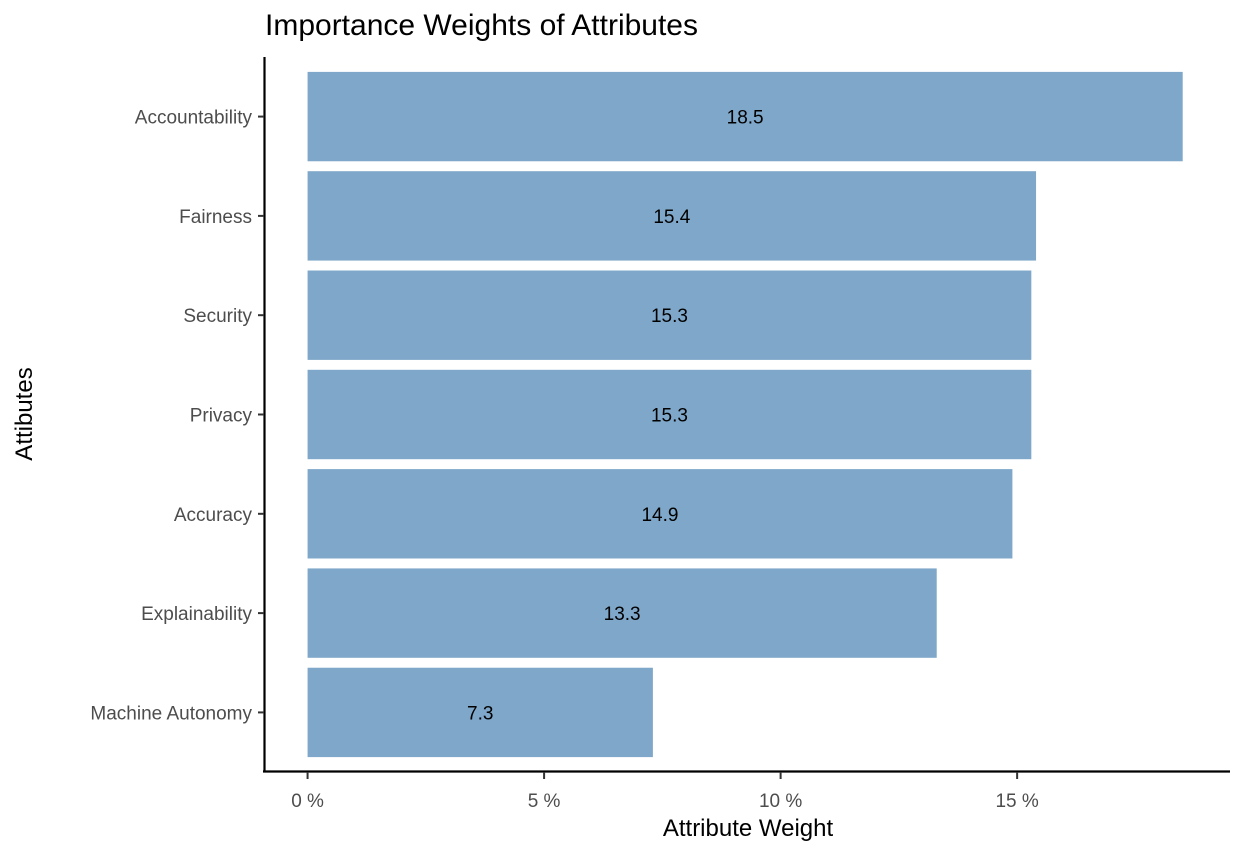  Describe the element at coordinates (221, 416) in the screenshot. I see `y-tick-label: Privacy` at that location.